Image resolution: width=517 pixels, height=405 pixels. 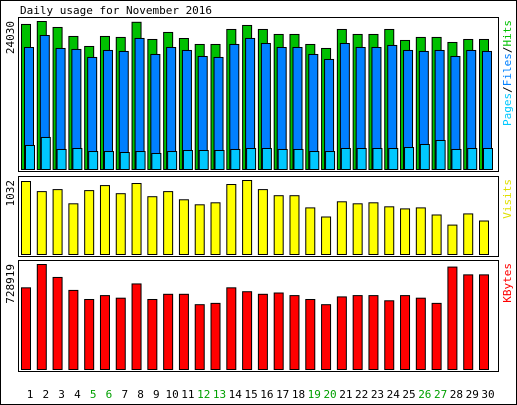 What do you see at coordinates (10, 37) in the screenshot?
I see `y-tick-label: 24030` at bounding box center [10, 37].